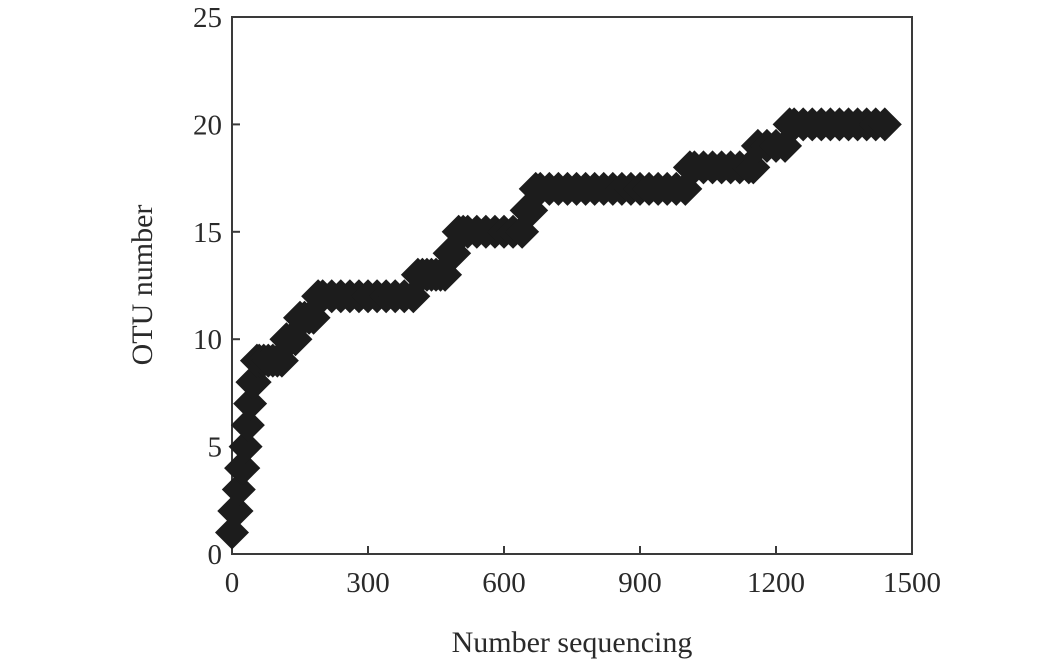  What do you see at coordinates (215, 555) in the screenshot?
I see `y-tick-label: 0` at bounding box center [215, 555].